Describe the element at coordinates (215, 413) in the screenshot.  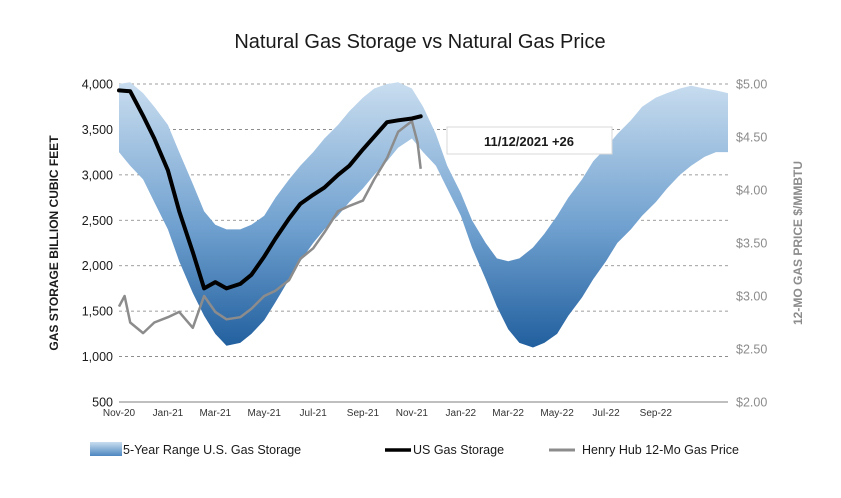
I see `x-tick-label: Mar-21` at that location.